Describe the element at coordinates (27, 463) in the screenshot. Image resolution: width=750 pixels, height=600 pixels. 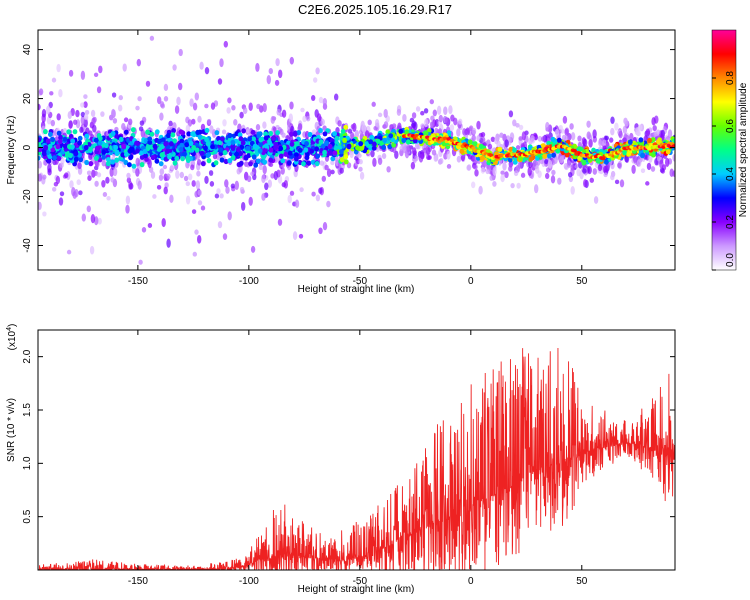
I see `y-tick-label: 1.0` at that location.